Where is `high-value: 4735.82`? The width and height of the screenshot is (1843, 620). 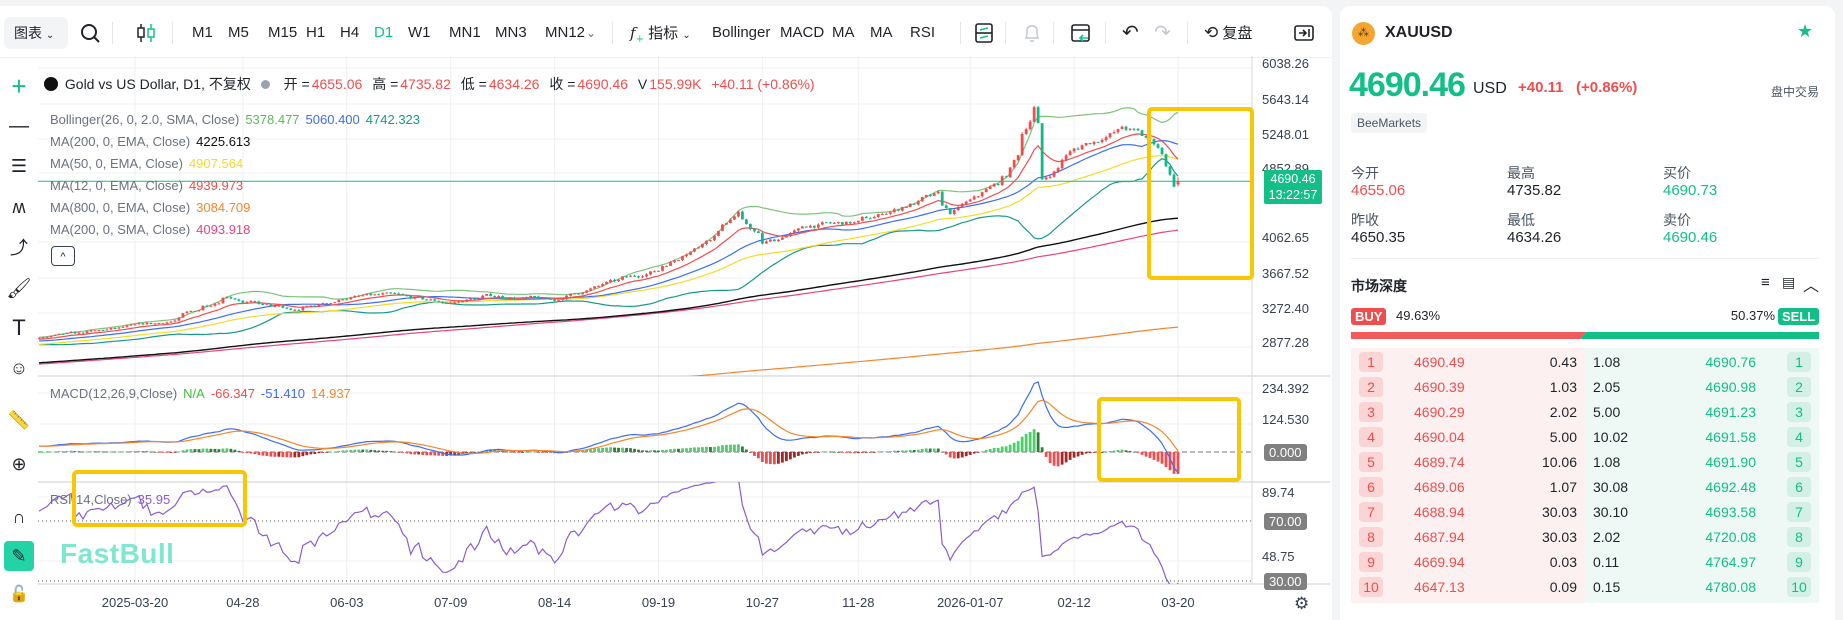
high-value: 4735.82 is located at coordinates (425, 84).